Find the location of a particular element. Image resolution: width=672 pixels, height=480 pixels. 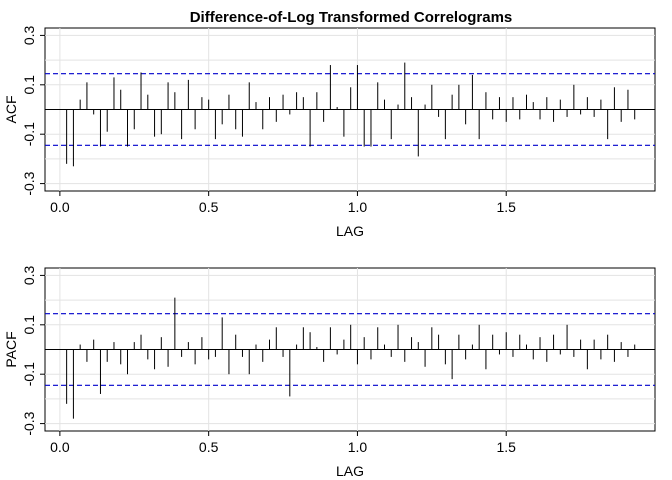

acf-ytick-label: -0.3 is located at coordinates (29, 183).